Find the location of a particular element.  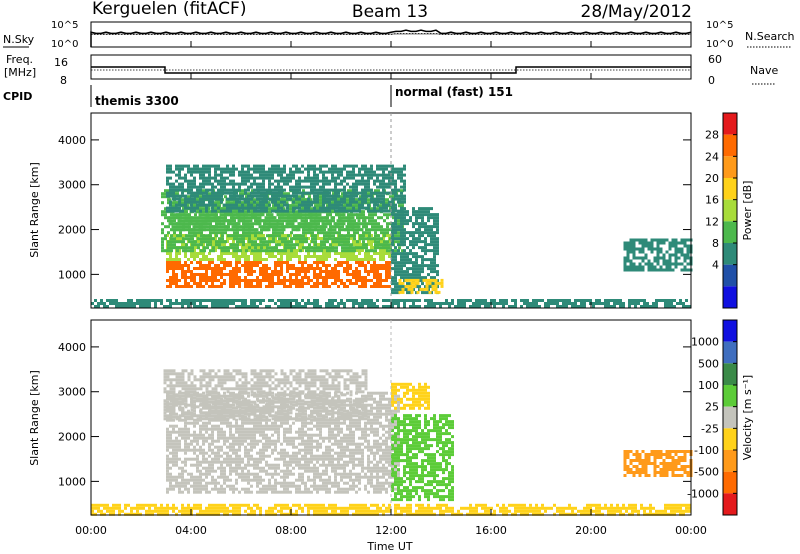

noise-left-tick-bottom: 10^0 is located at coordinates (64, 44).